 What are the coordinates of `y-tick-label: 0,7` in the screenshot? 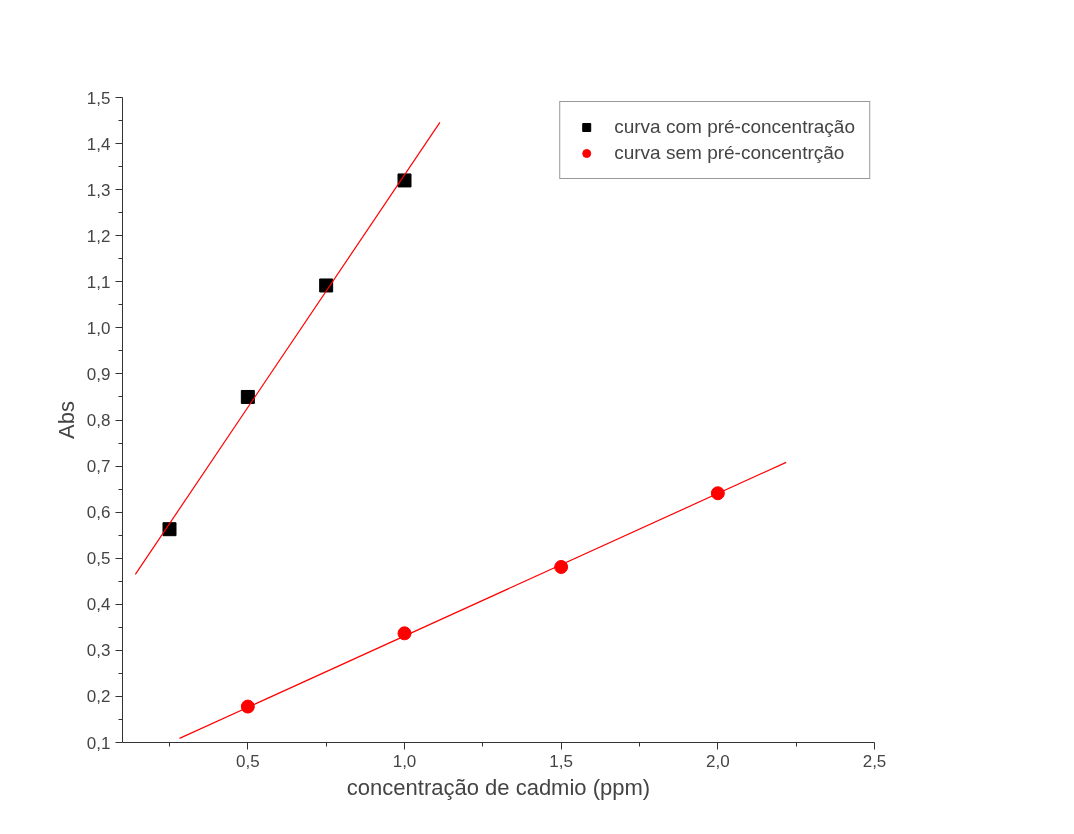 It's located at (98, 467).